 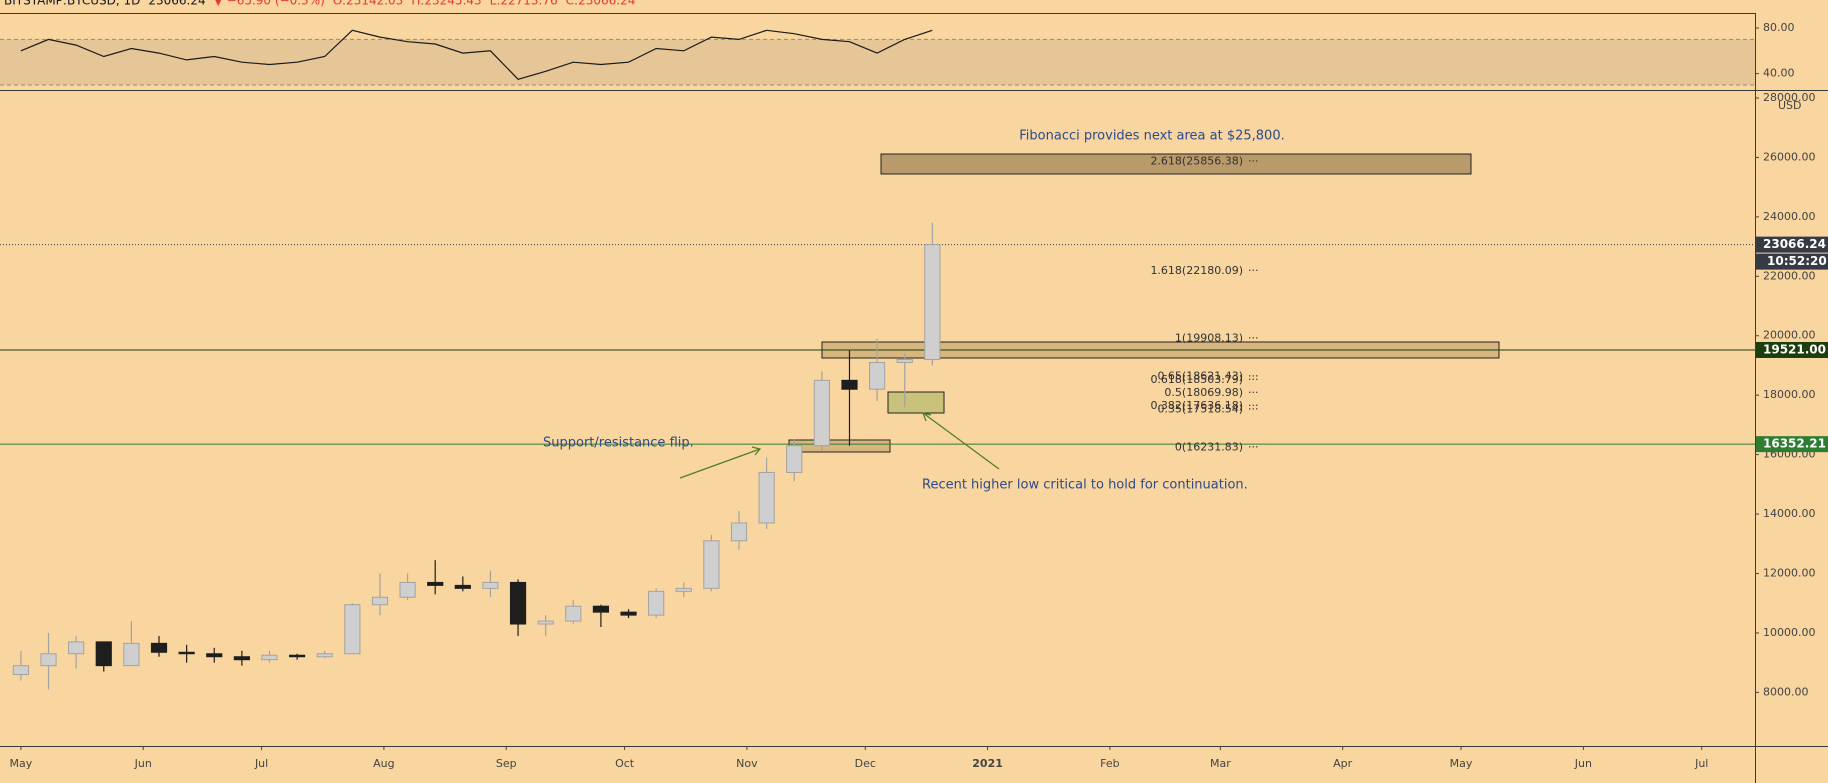 What do you see at coordinates (383, 763) in the screenshot?
I see `x-tick-label: Aug` at bounding box center [383, 763].